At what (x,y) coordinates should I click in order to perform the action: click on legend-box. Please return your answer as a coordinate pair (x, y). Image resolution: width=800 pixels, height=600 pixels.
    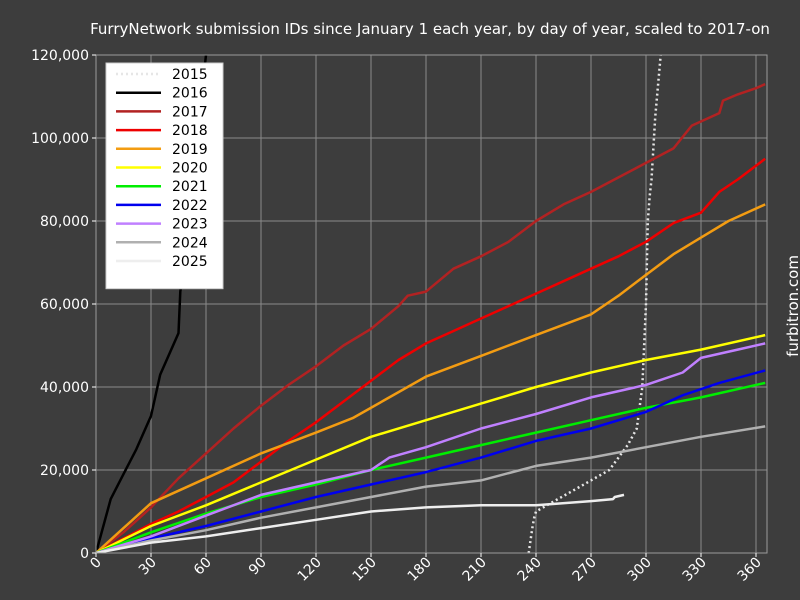
    Looking at the image, I should click on (164, 176).